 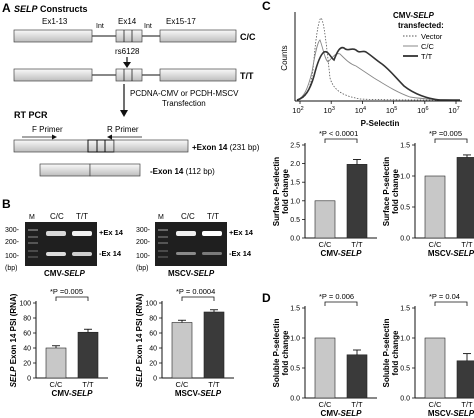 I want to click on gel-cmv-lane-cc: C/C, so click(x=57, y=216).